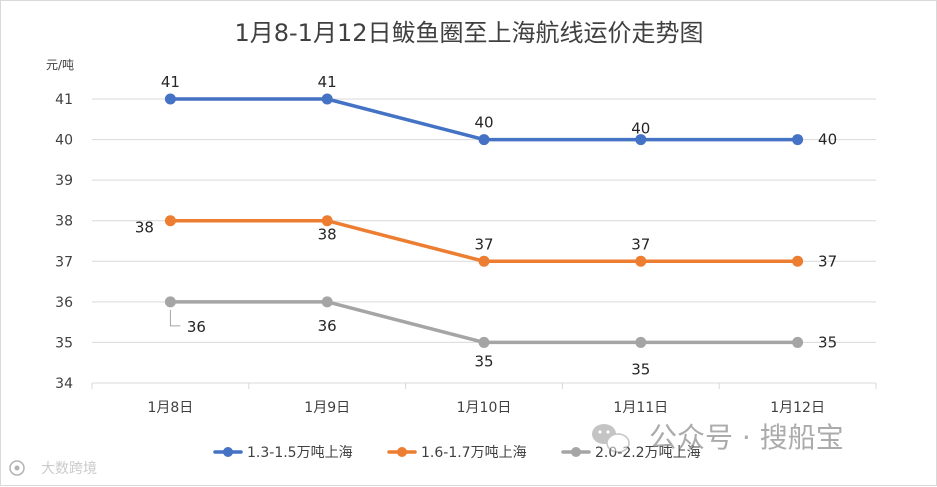 This screenshot has height=487, width=937. I want to click on y-tick-label: 38, so click(64, 222).